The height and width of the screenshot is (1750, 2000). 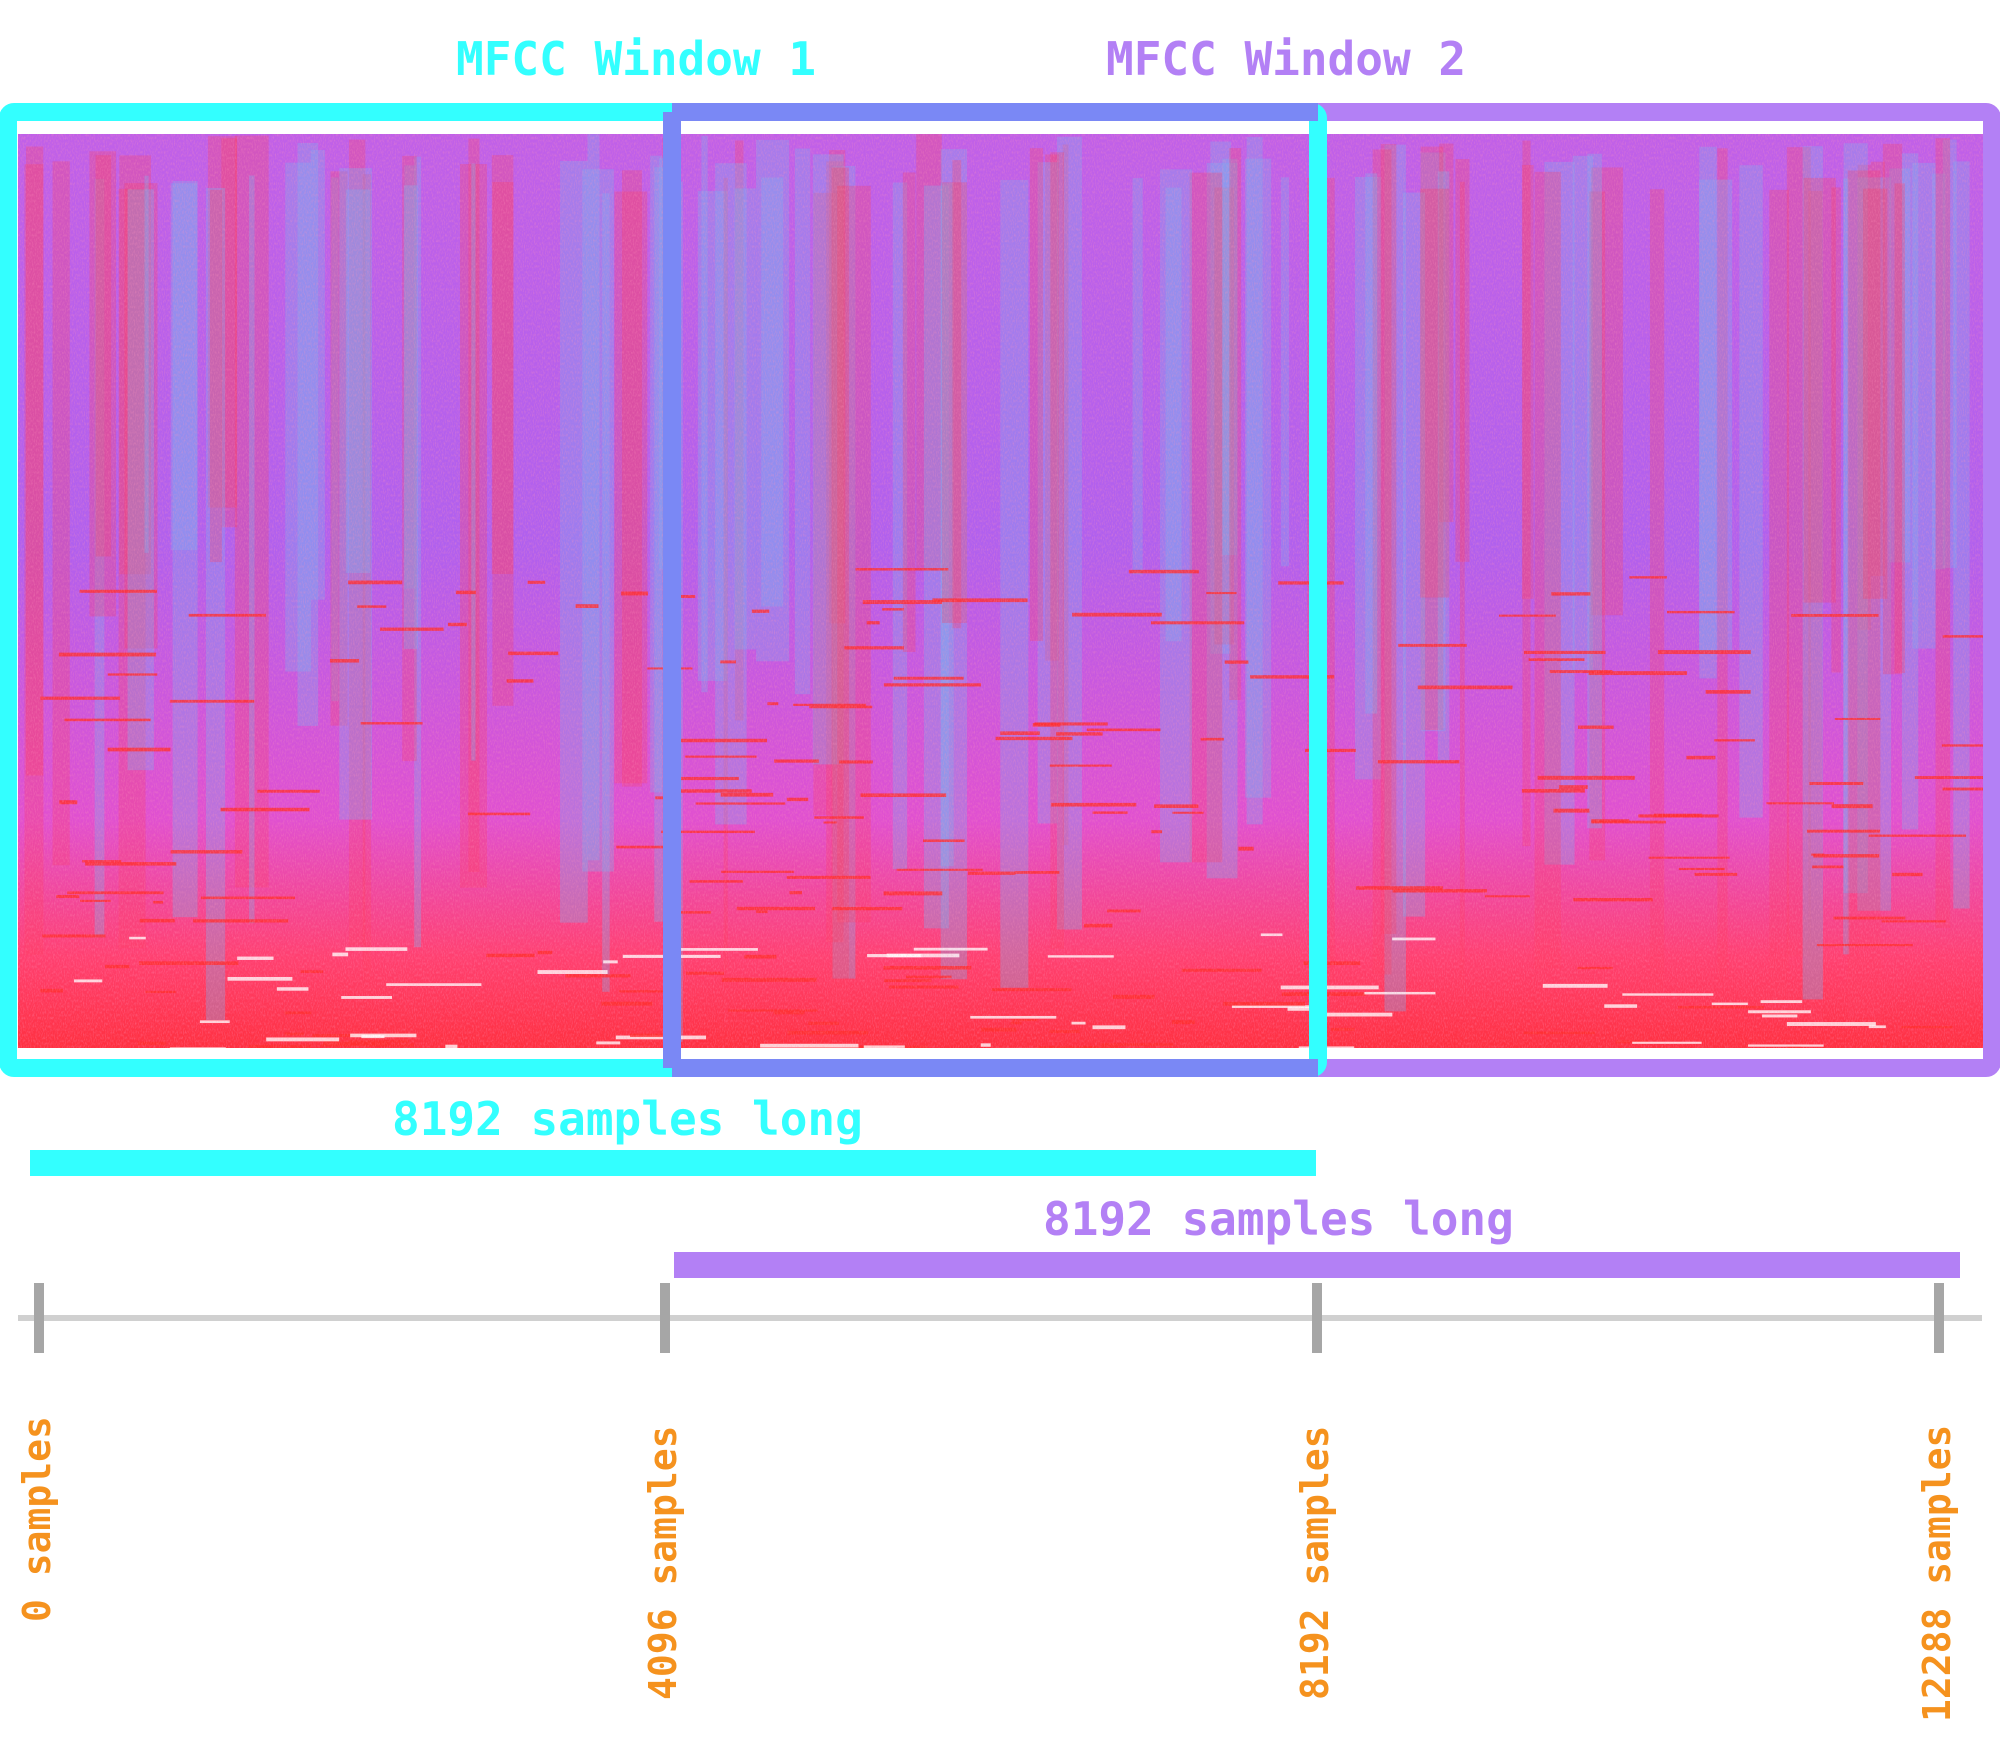 I want to click on axis-label-8192: 8192 samples, so click(x=1315, y=1562).